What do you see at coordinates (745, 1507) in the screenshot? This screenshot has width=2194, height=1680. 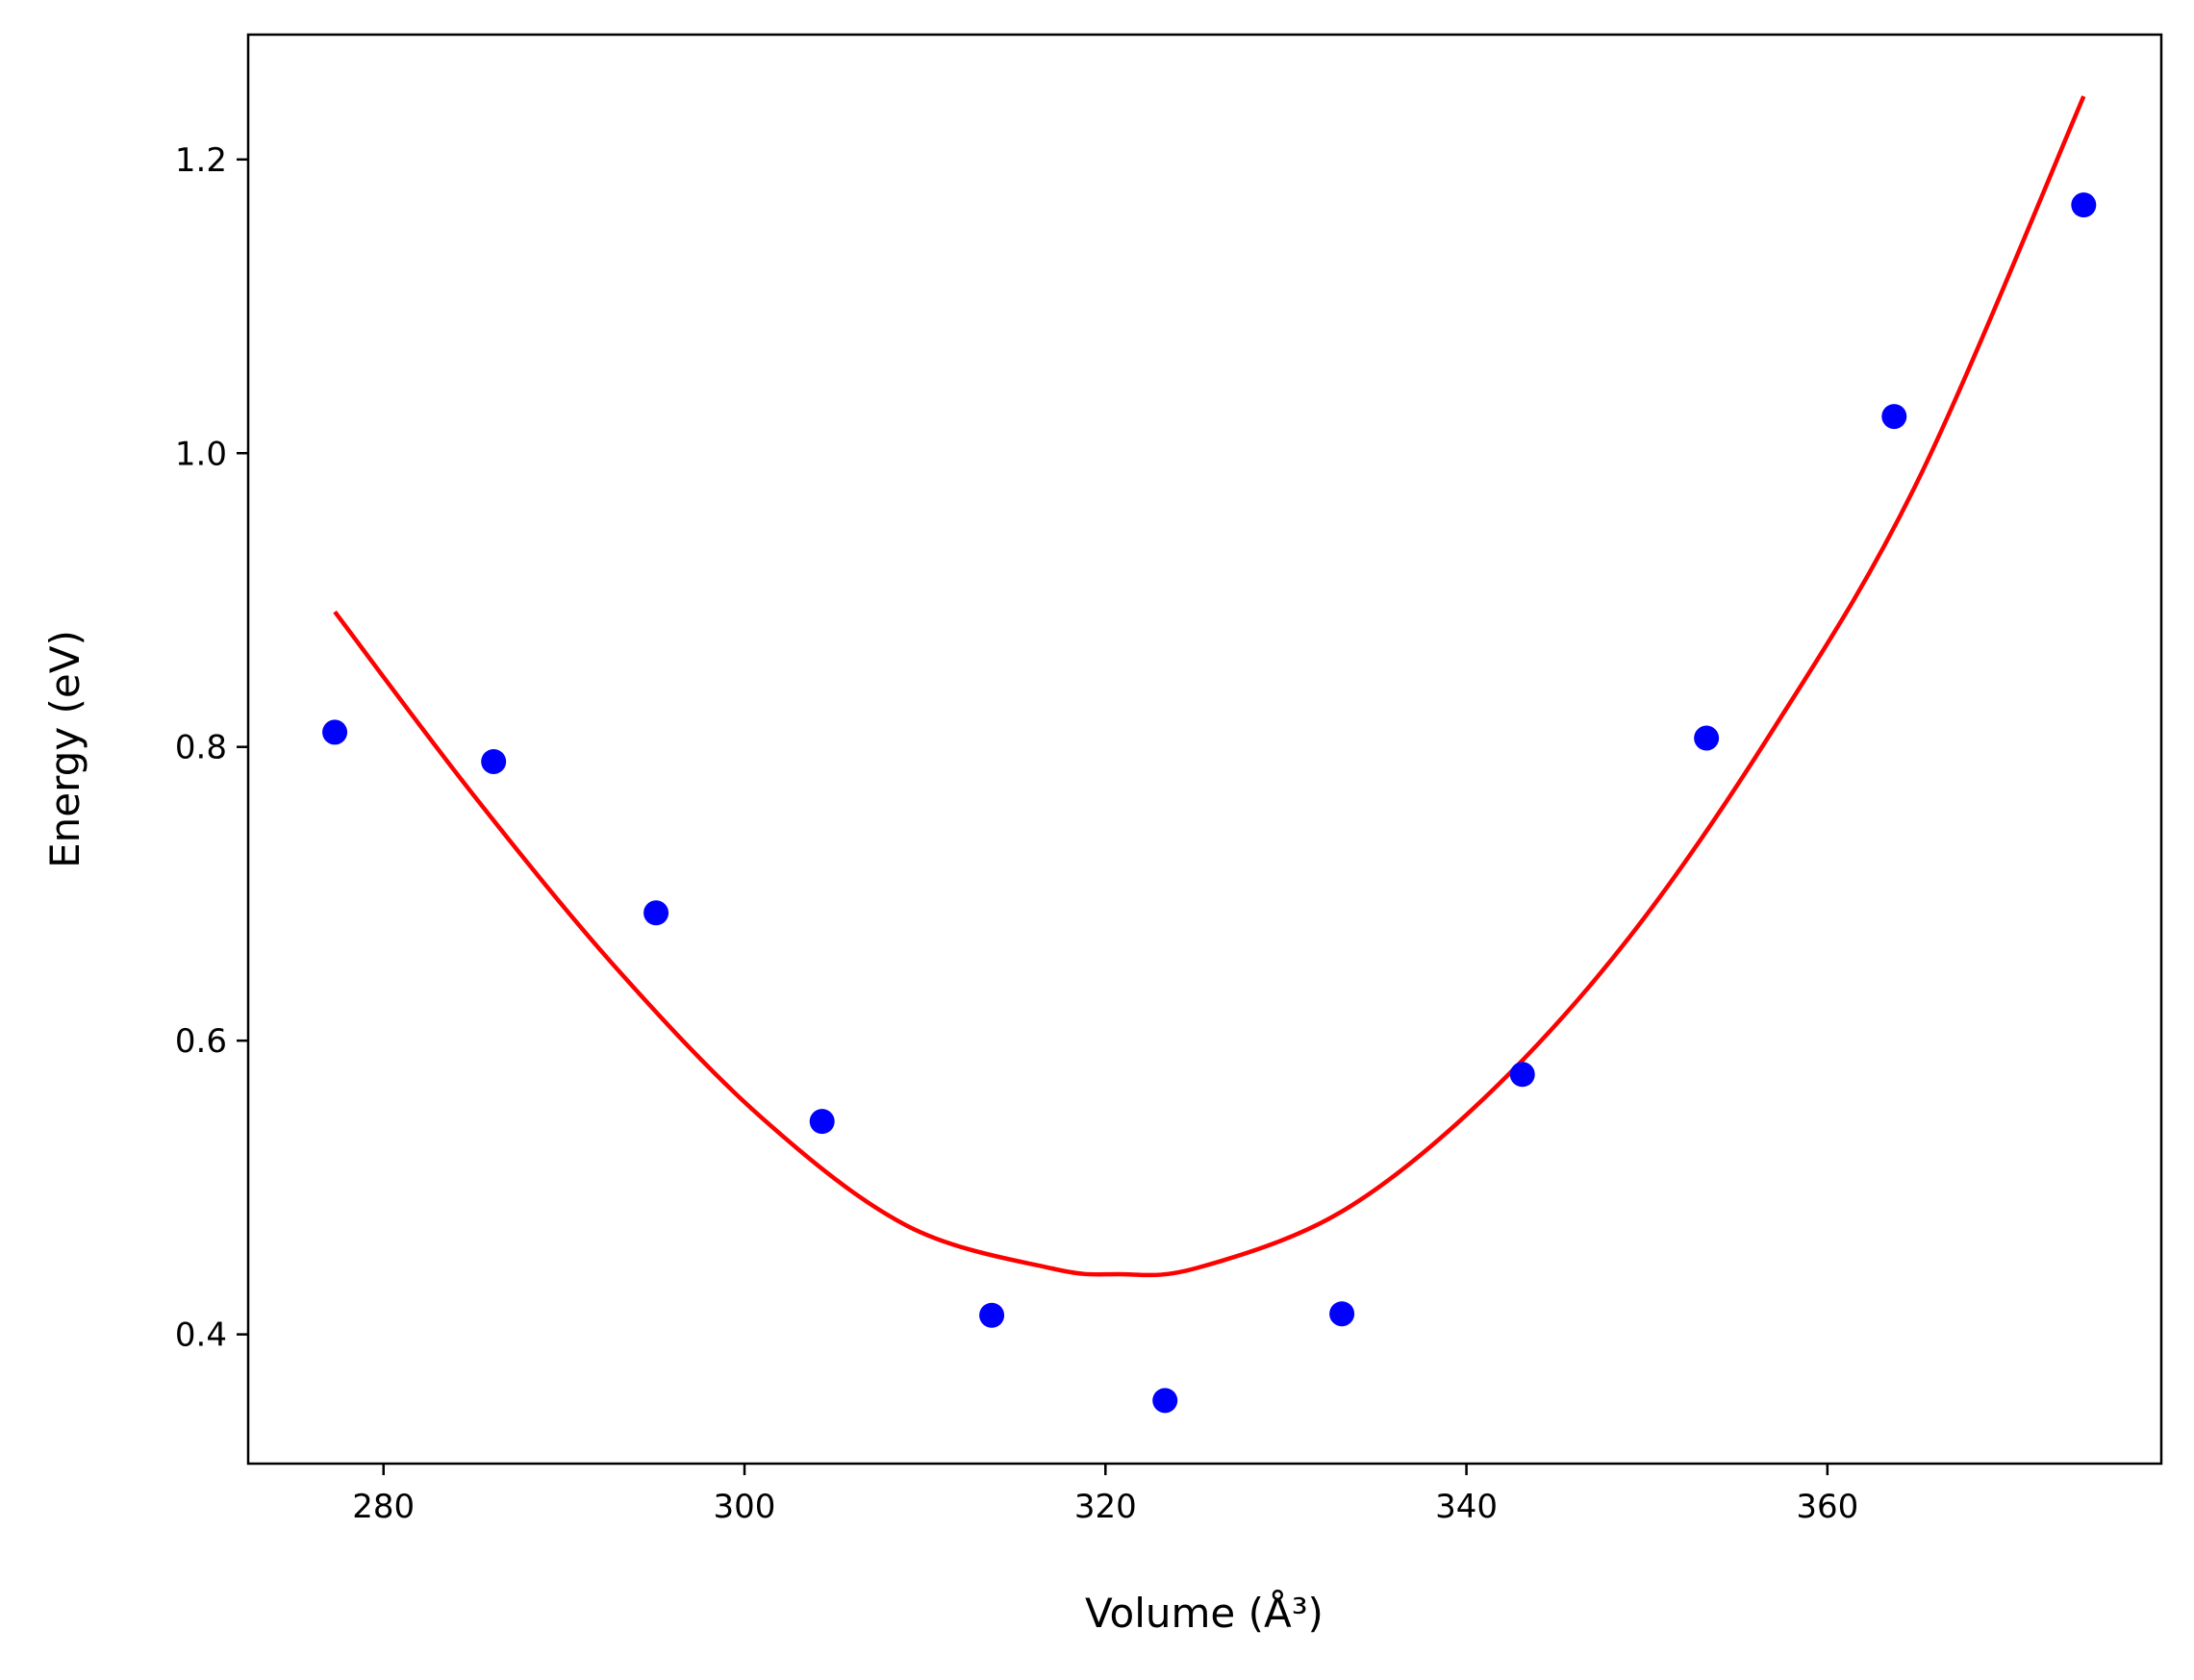 I see `x-tick-label: 300` at bounding box center [745, 1507].